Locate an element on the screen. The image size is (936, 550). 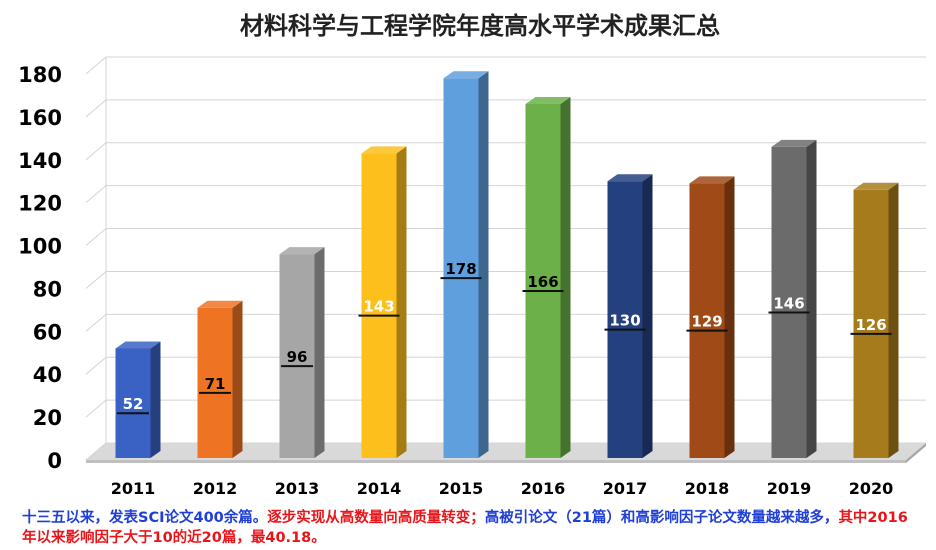
y-tick-label: 140 is located at coordinates (40, 161).